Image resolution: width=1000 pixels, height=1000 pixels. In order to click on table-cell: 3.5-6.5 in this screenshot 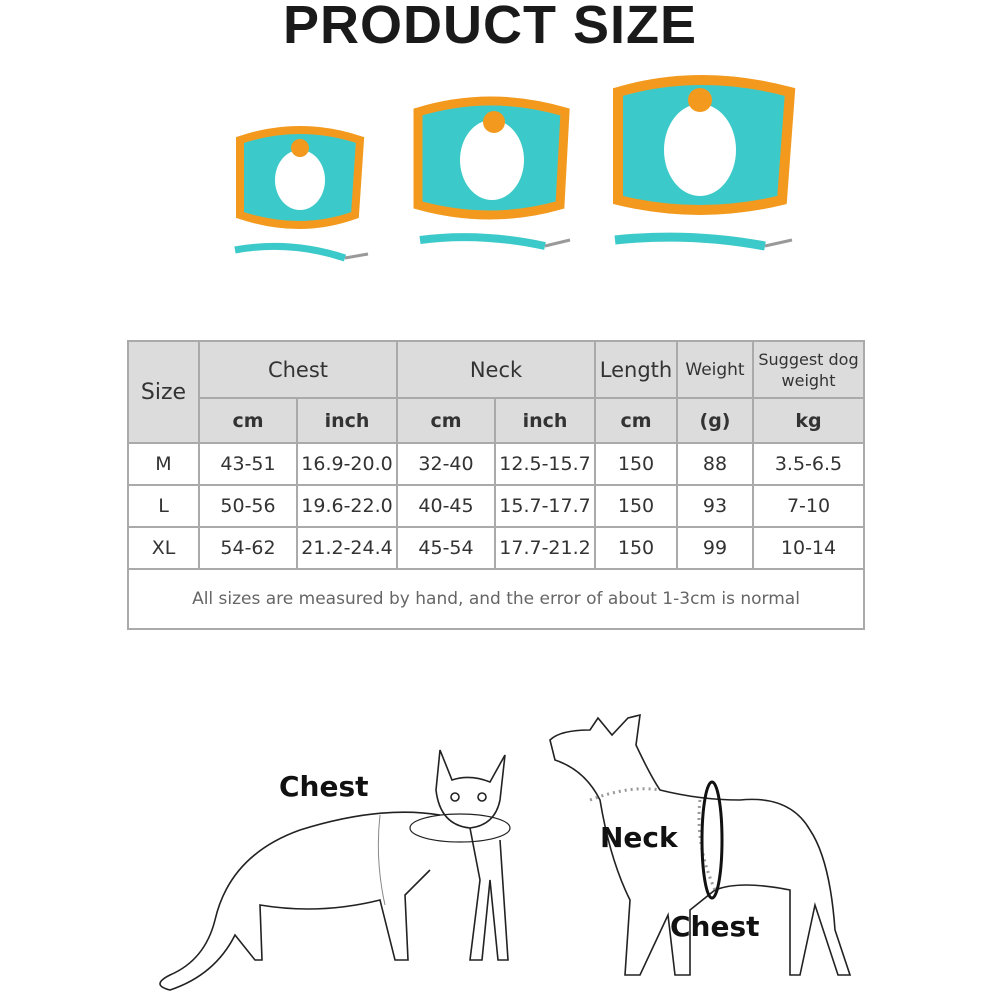, I will do `click(808, 464)`.